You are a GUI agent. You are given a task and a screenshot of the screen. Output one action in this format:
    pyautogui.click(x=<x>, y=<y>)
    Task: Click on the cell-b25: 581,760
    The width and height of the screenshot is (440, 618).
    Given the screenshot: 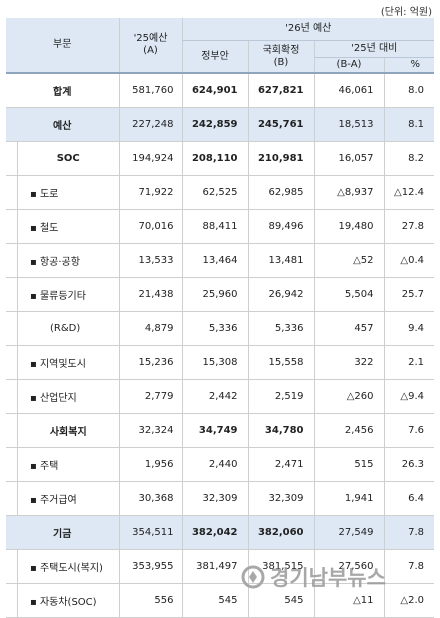 What is the action you would take?
    pyautogui.click(x=150, y=90)
    